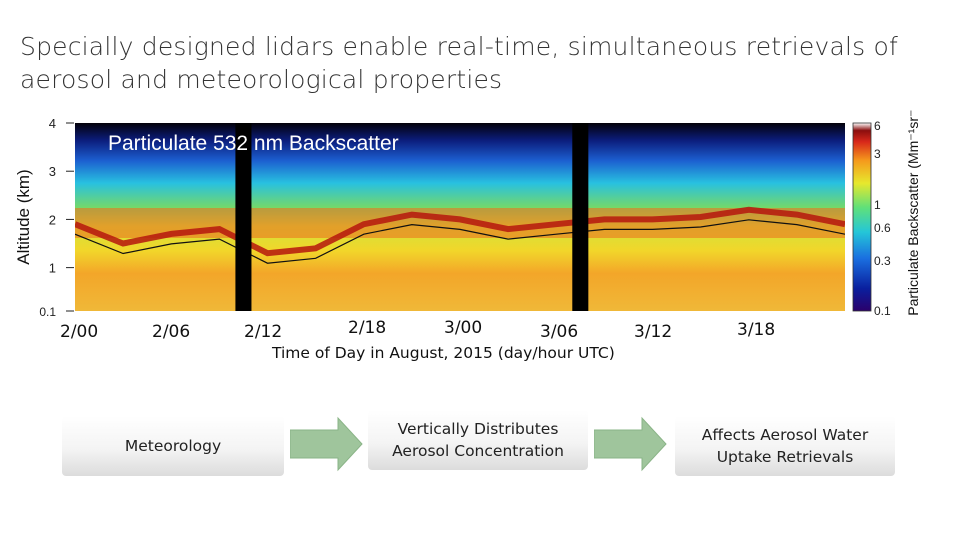  Describe the element at coordinates (52, 268) in the screenshot. I see `y-tick-label: 1` at that location.